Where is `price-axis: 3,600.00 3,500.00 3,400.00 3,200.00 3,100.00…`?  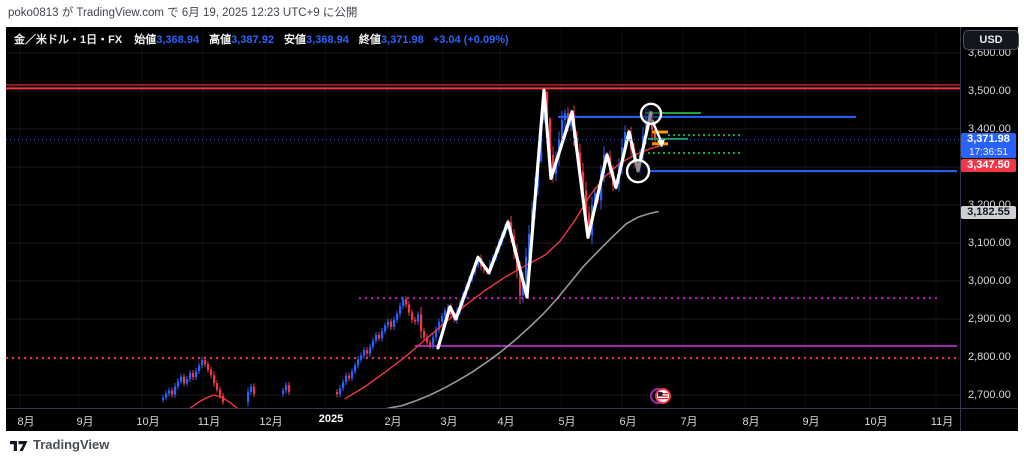
price-axis: 3,600.00 3,500.00 3,400.00 3,200.00 3,100.00… is located at coordinates (989, 229).